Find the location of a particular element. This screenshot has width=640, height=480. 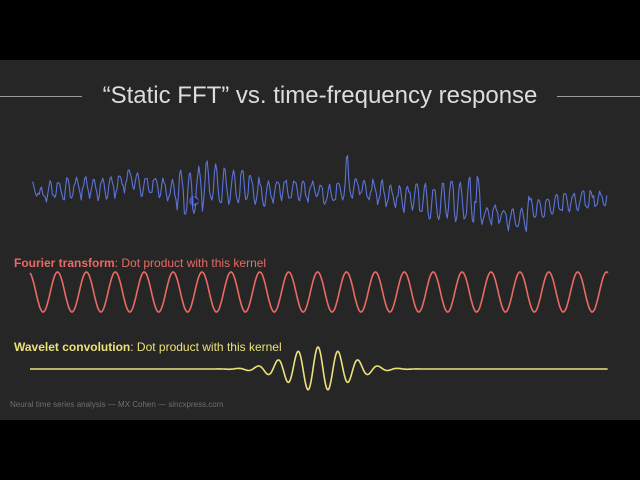

fourier-kernel-sine is located at coordinates (319, 292).